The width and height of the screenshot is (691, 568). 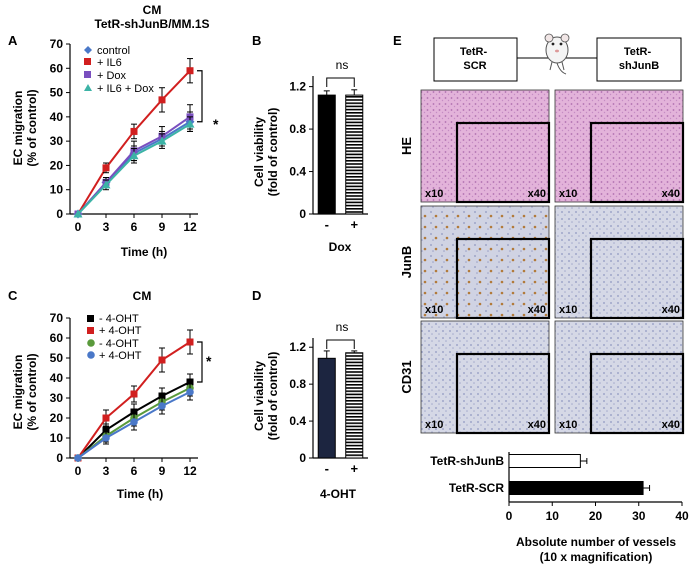 I want to click on panel-d-significance: ns, so click(x=342, y=327).